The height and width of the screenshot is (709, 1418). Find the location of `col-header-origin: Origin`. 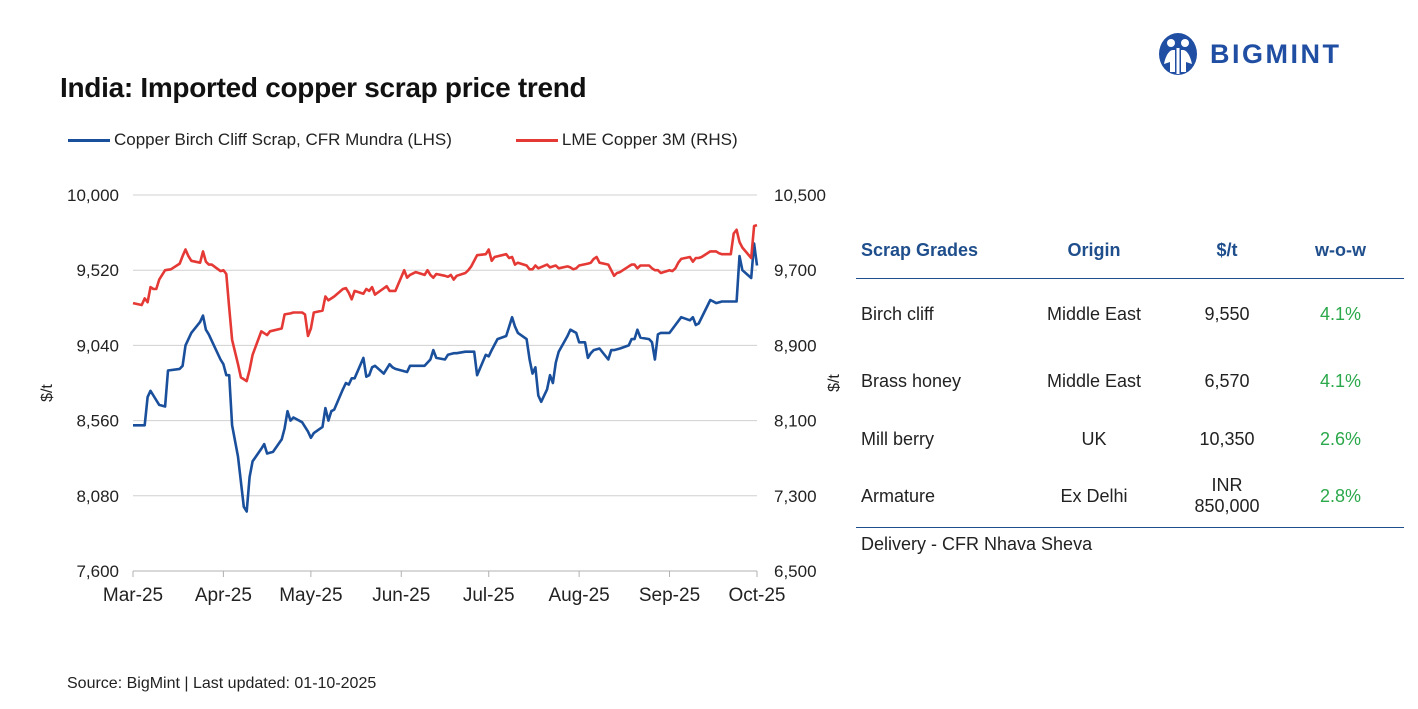

col-header-origin: Origin is located at coordinates (1094, 250).